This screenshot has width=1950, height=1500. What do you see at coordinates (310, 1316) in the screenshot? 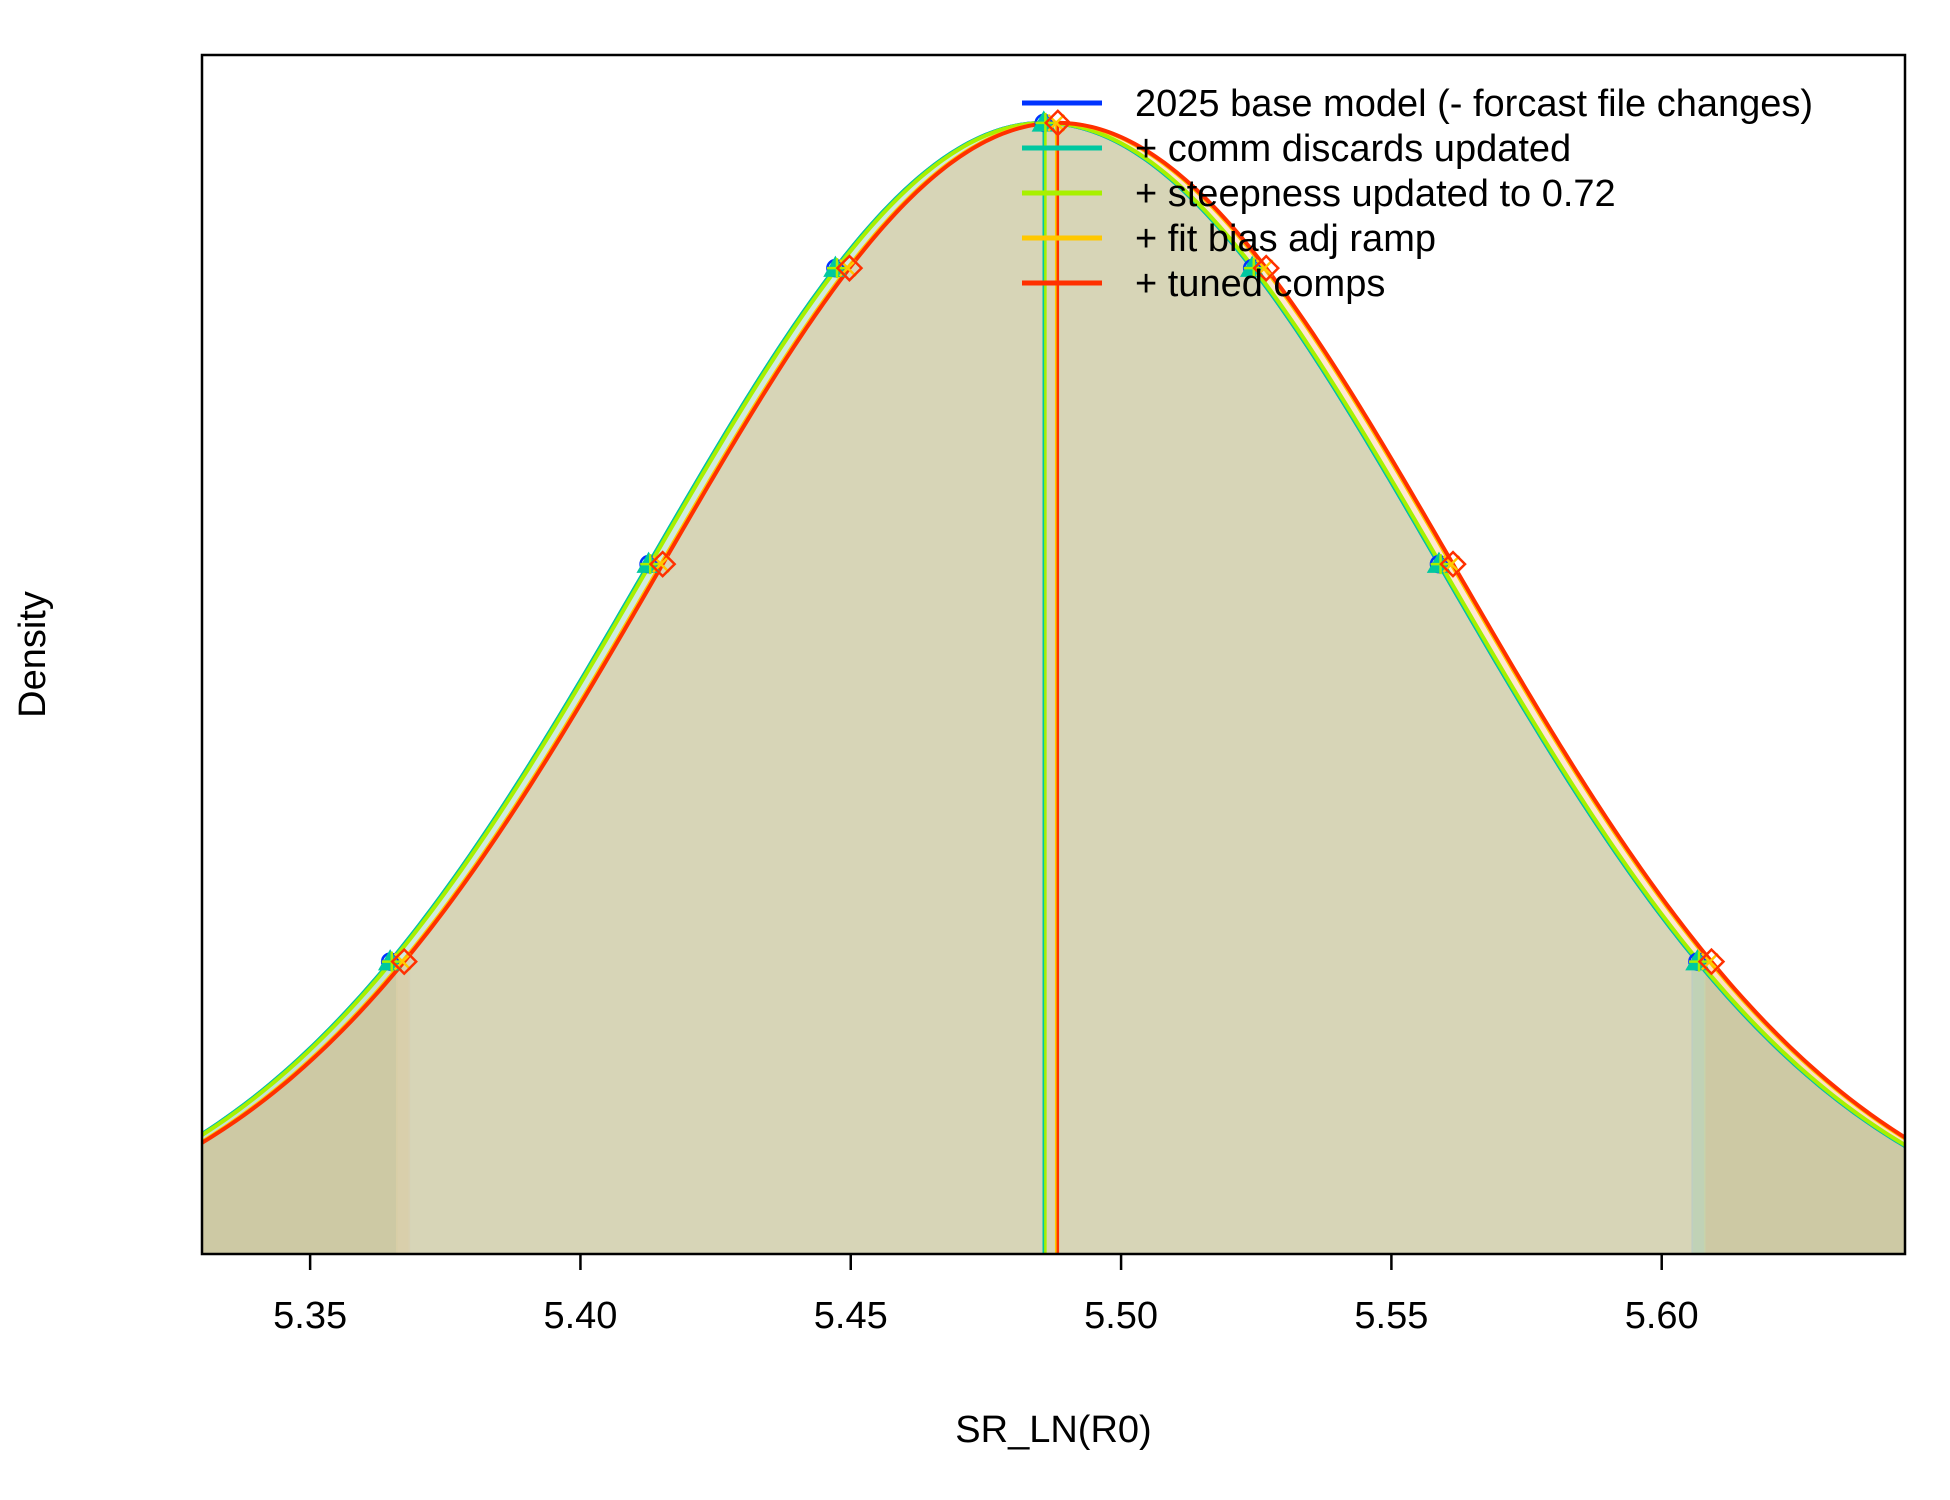
I see `x-tick-label: 5.35` at bounding box center [310, 1316].